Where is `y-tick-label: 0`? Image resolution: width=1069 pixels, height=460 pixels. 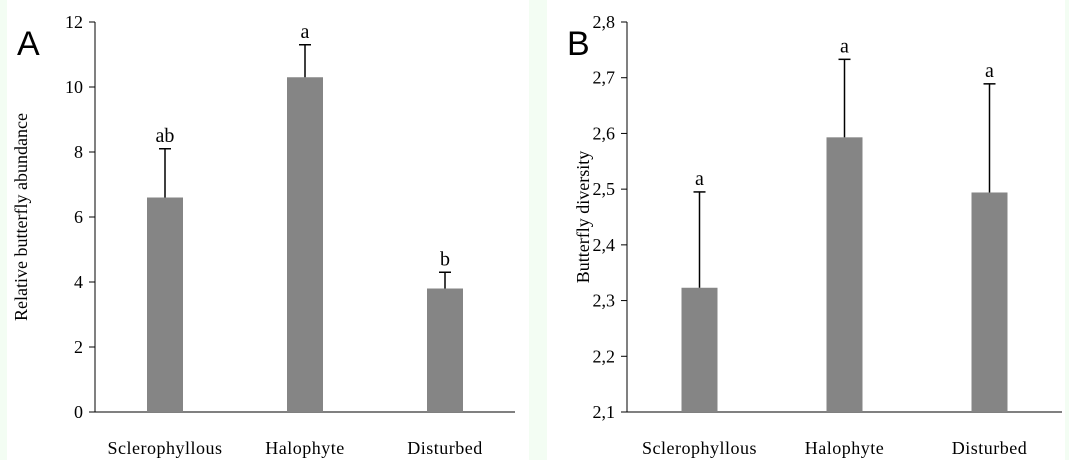 y-tick-label: 0 is located at coordinates (78, 412).